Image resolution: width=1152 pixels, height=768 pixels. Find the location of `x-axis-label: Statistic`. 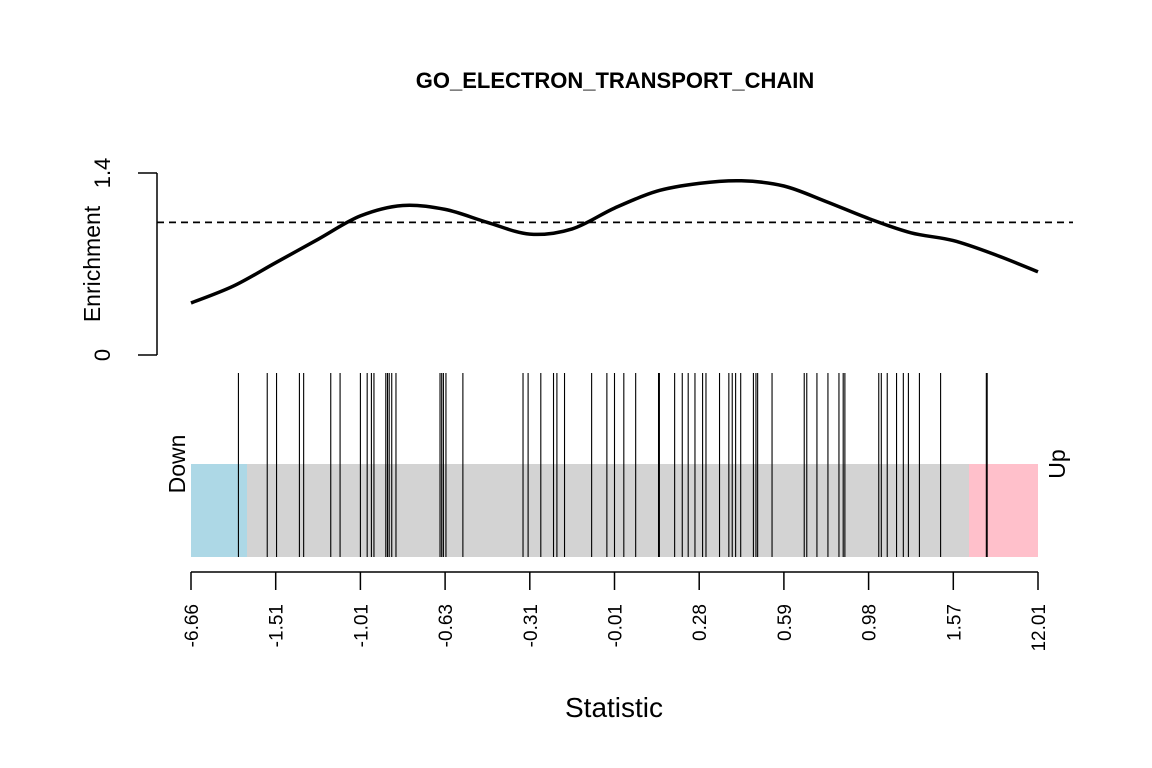

x-axis-label: Statistic is located at coordinates (614, 707).